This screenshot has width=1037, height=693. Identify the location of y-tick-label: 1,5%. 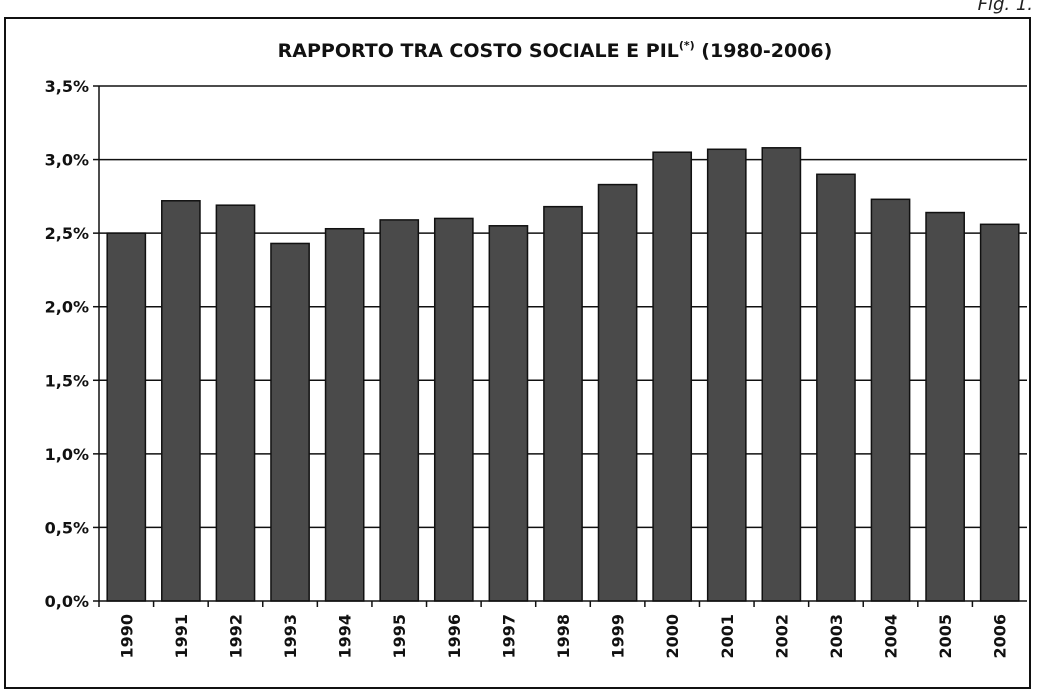
(67, 380).